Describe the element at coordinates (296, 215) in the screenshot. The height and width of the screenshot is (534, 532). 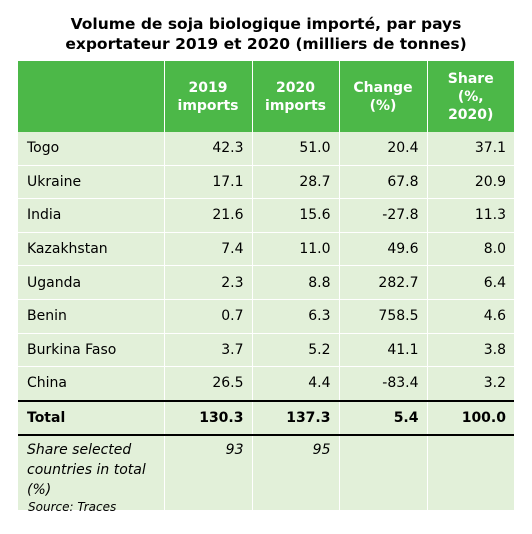
I see `imports-2020-cell: 15.6` at that location.